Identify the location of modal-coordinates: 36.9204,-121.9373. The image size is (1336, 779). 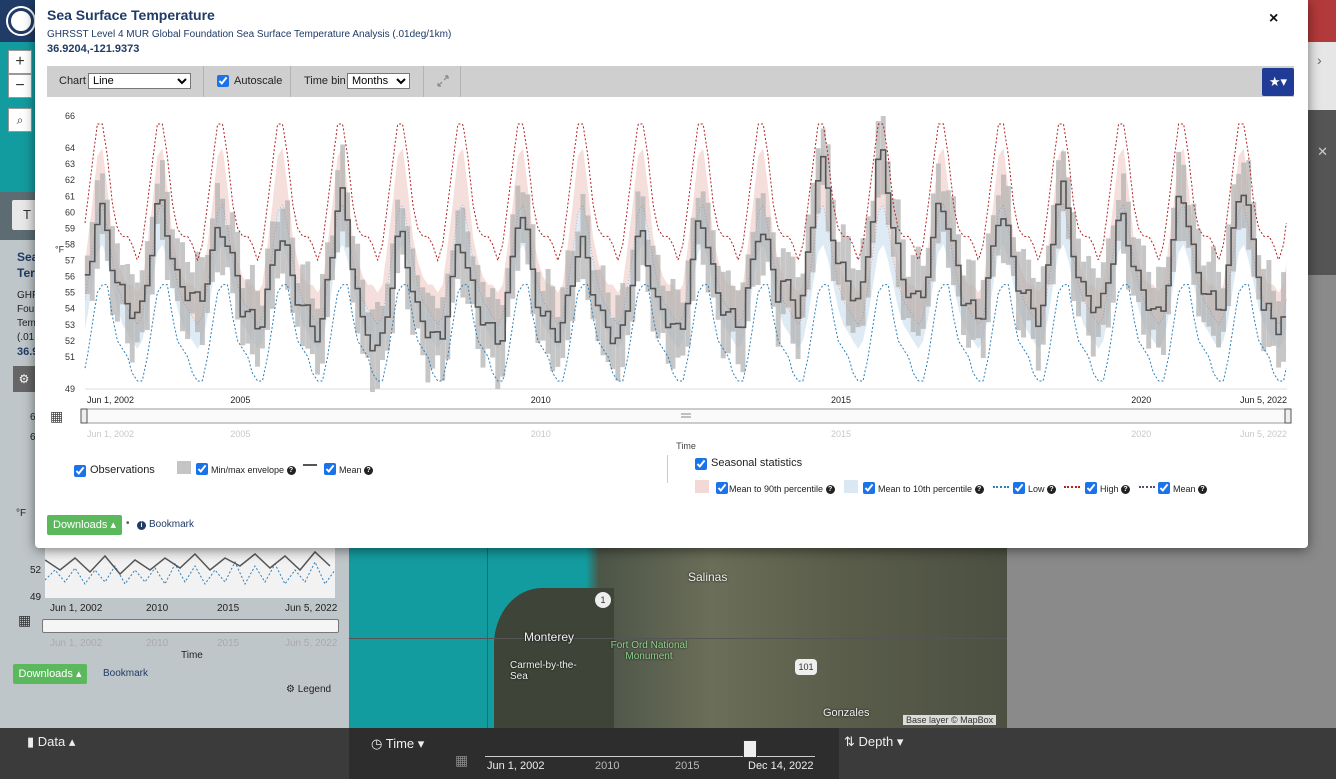
(93, 49).